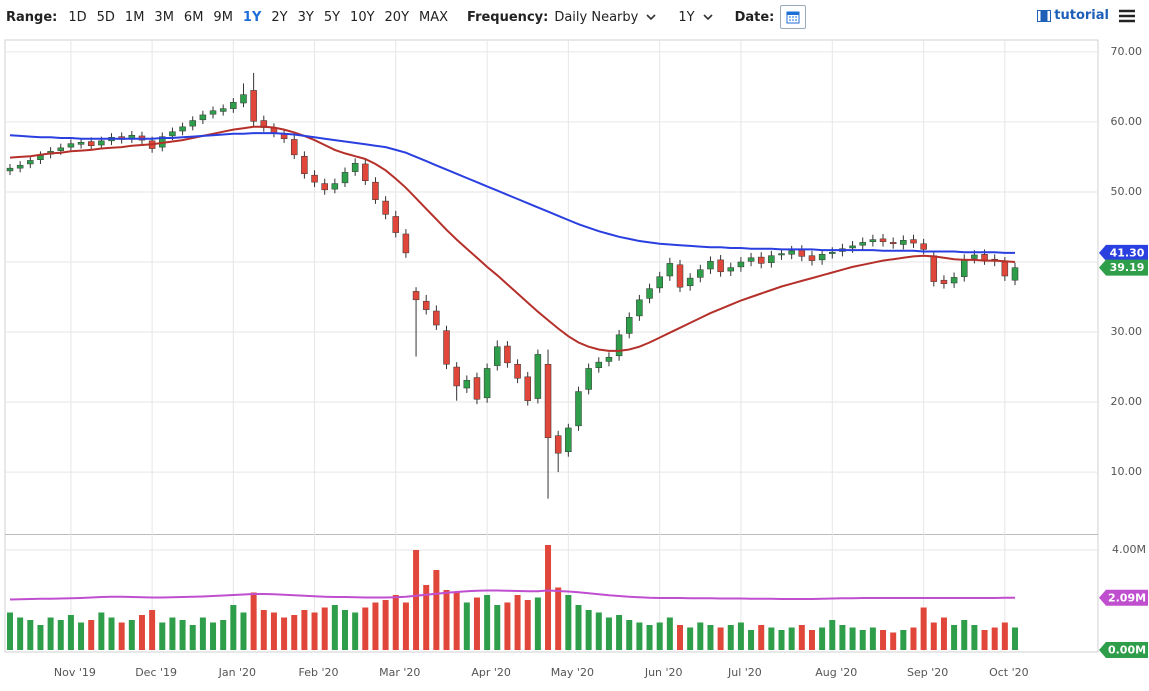  I want to click on range-buttons: 1D 5D 1M 3M 6M 9M 1Y 2Y 3Y 5Y 10Y 20Y MAX, so click(258, 17).